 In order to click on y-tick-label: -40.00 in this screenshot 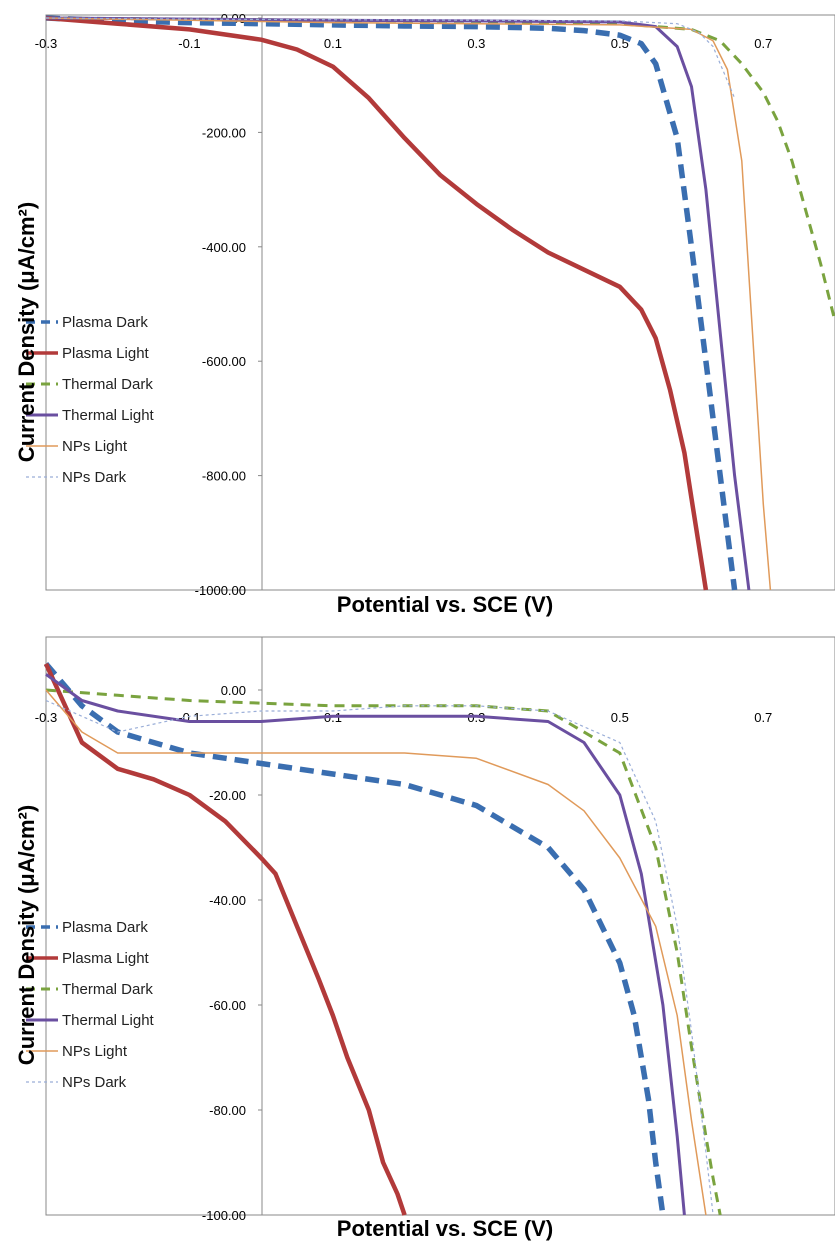, I will do `click(227, 900)`.